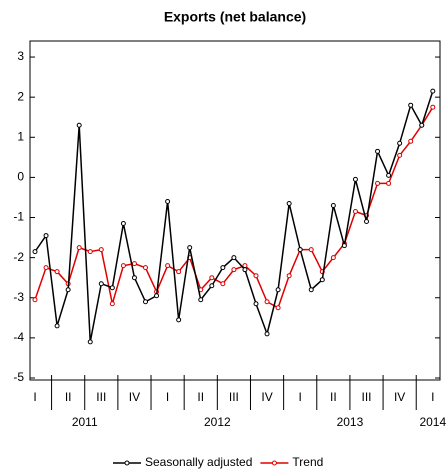  What do you see at coordinates (20, 136) in the screenshot?
I see `y-tick-label: 1` at bounding box center [20, 136].